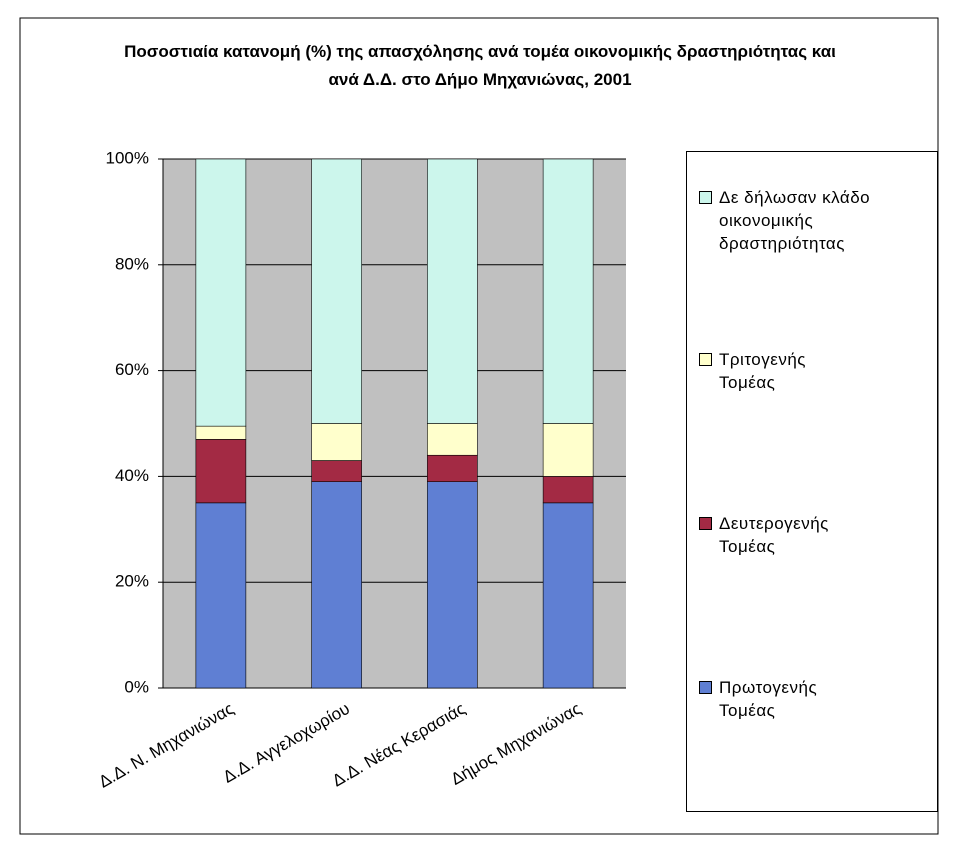 The width and height of the screenshot is (958, 852). I want to click on legend-label: Δευτερογενής Τομέας, so click(774, 535).